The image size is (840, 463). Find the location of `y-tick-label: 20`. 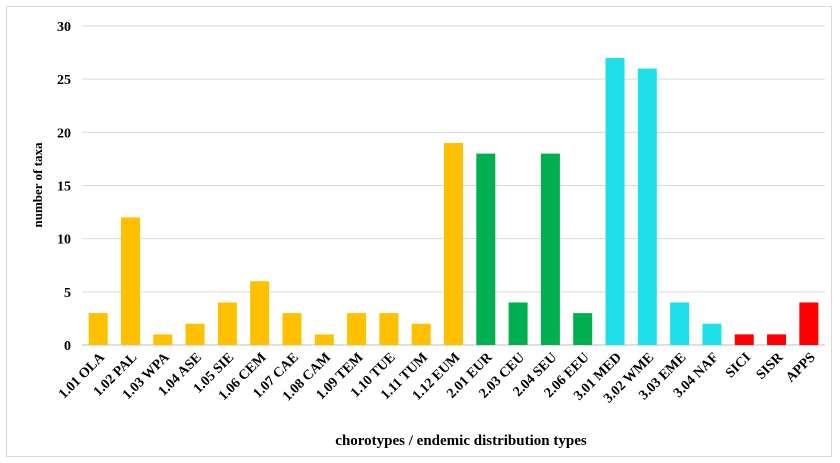

y-tick-label: 20 is located at coordinates (64, 133).